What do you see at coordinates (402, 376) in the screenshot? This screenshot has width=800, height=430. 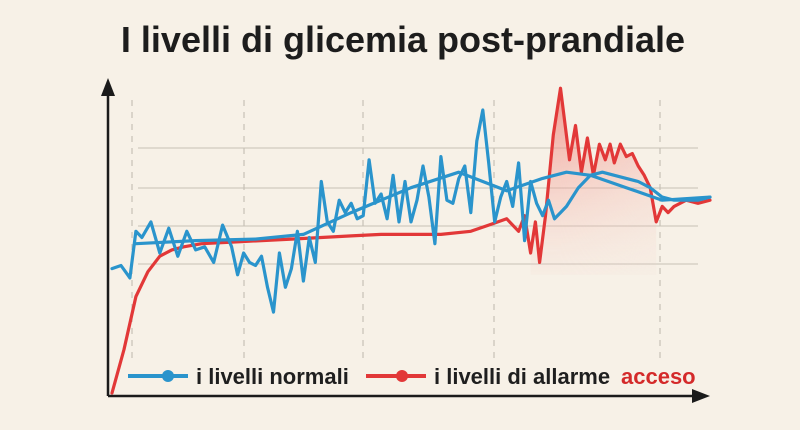 I see `legend-dot-allarme` at bounding box center [402, 376].